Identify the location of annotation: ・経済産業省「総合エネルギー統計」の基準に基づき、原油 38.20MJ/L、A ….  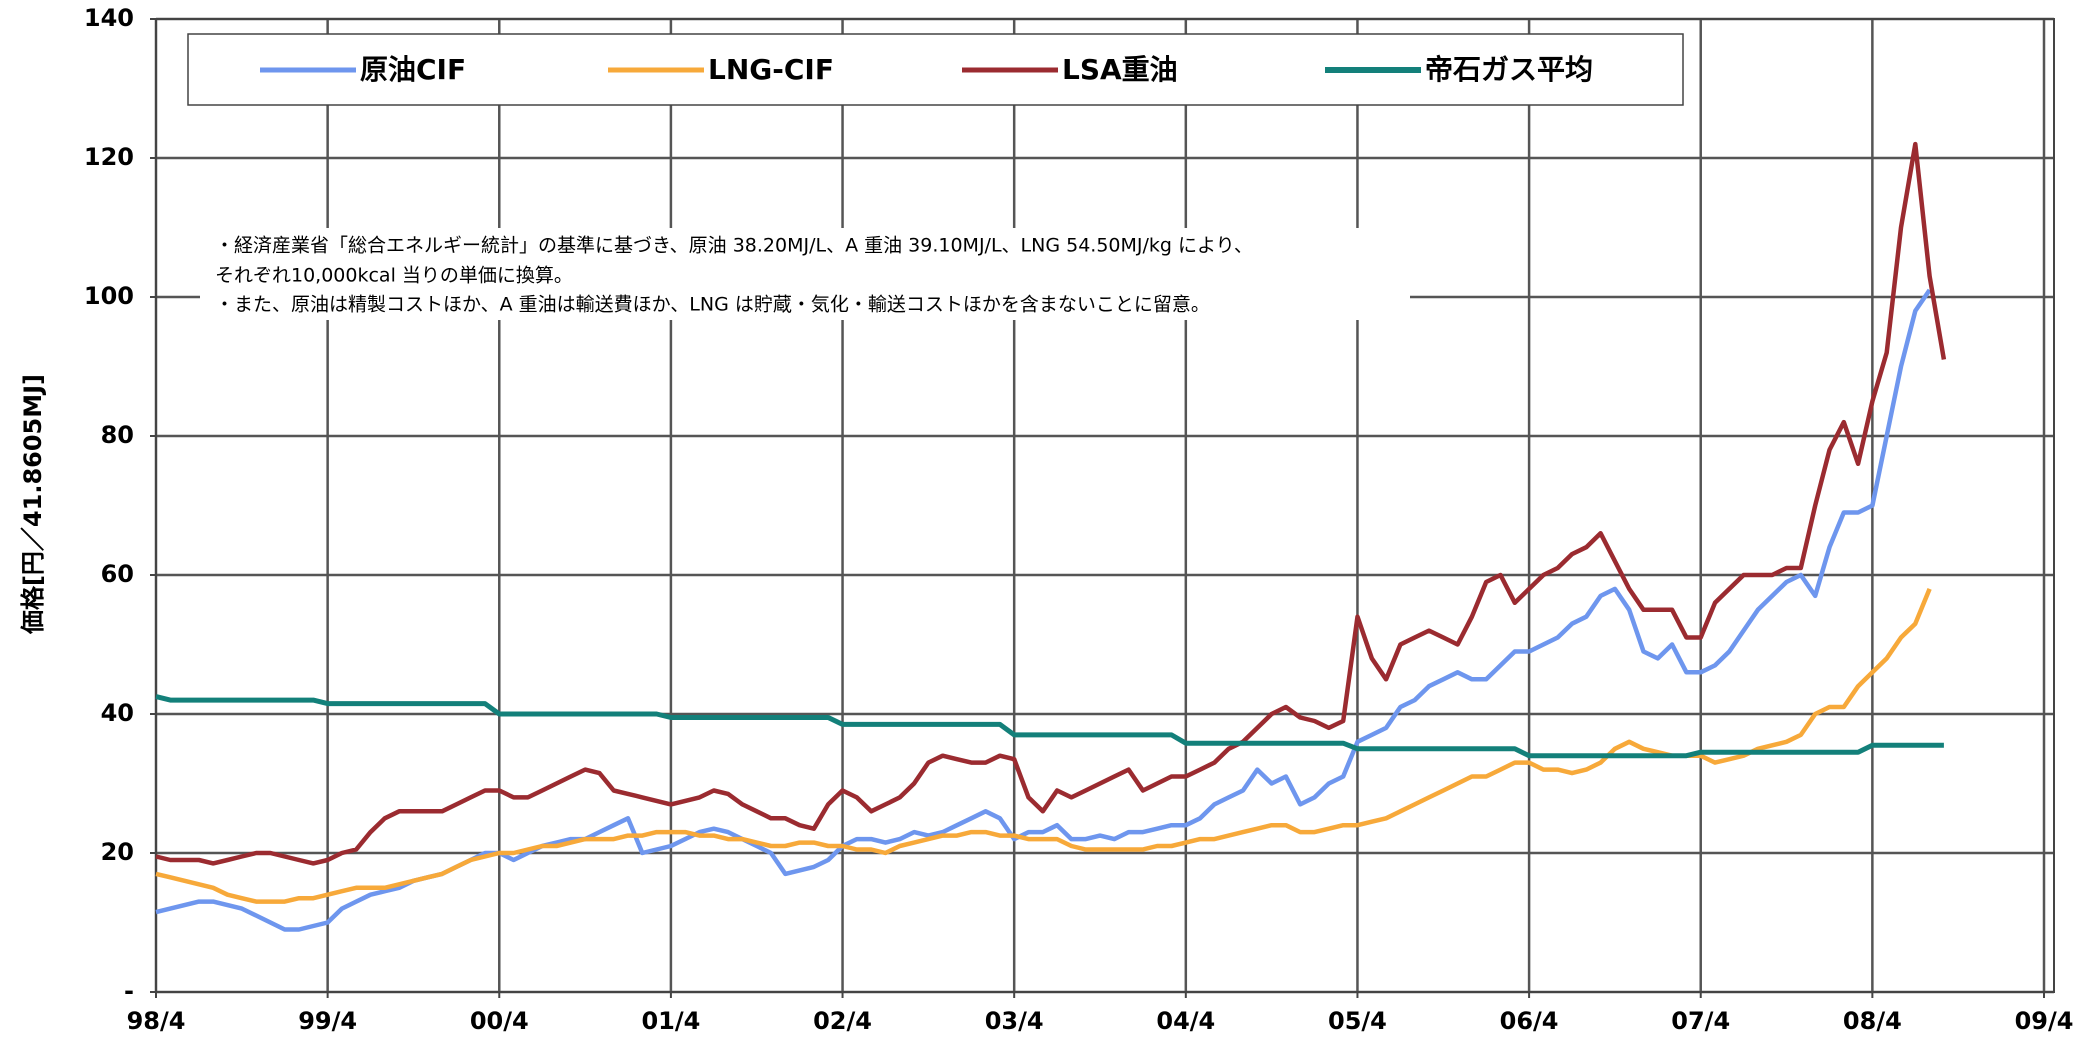
(734, 246).